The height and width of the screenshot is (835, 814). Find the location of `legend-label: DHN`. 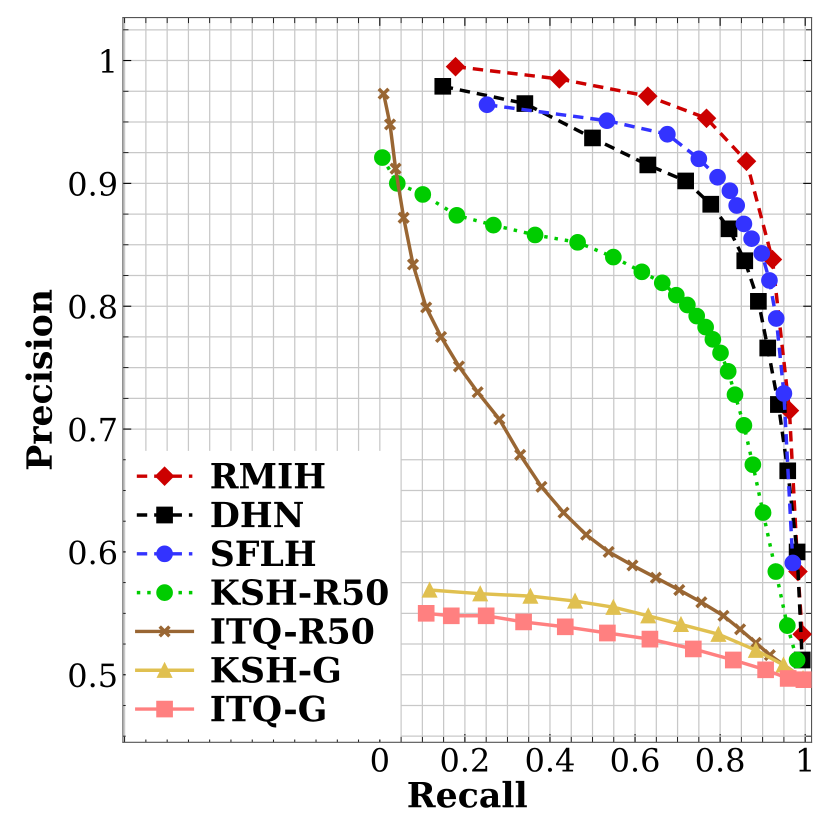

legend-label: DHN is located at coordinates (257, 515).